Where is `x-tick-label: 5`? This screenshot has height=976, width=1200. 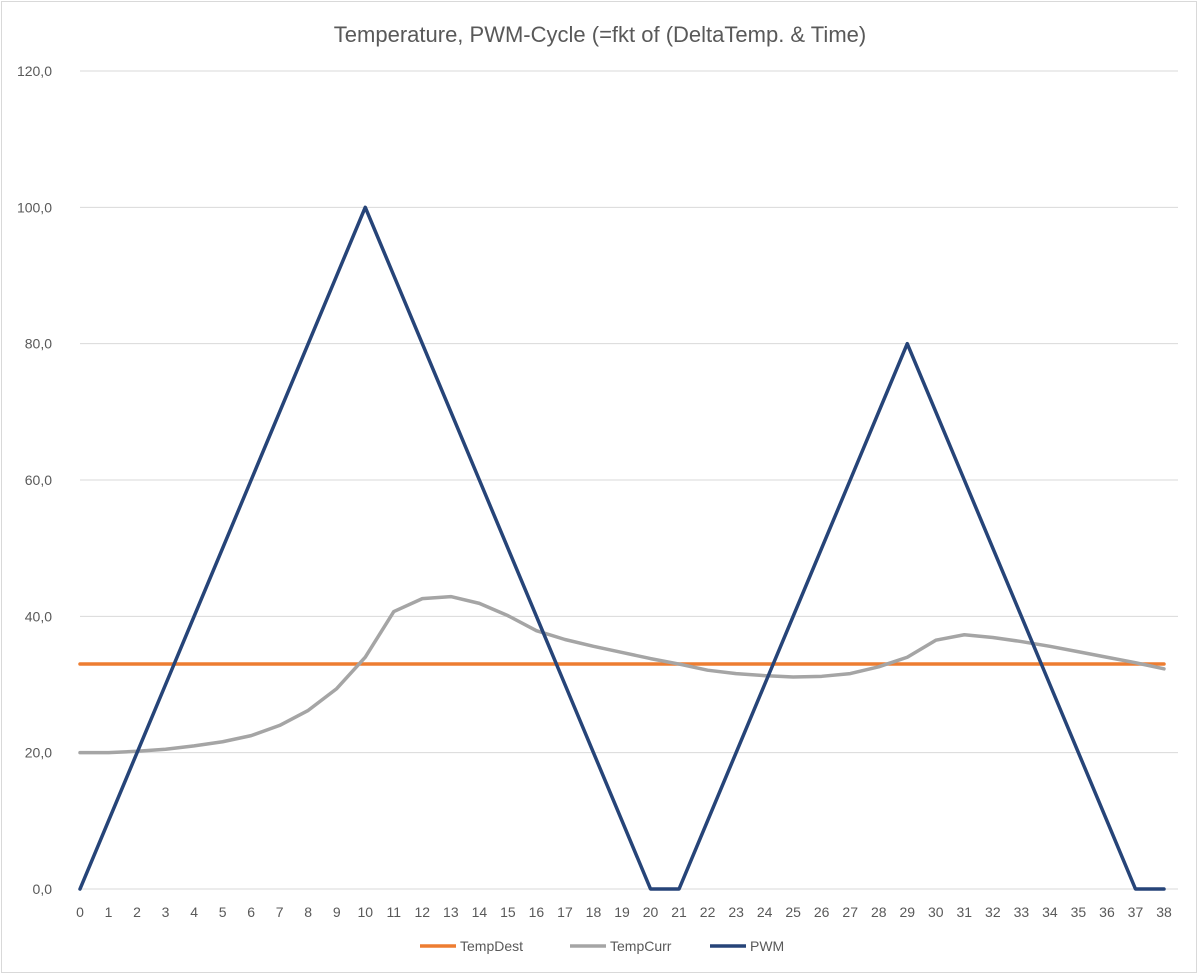
x-tick-label: 5 is located at coordinates (223, 912).